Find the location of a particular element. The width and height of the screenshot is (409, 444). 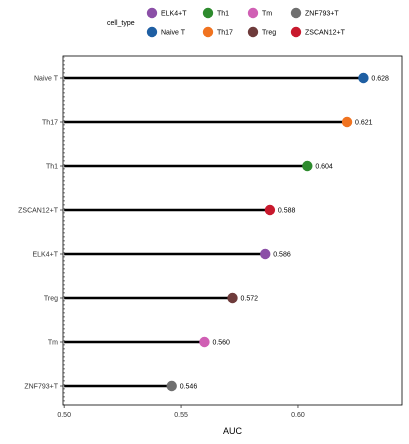

legend-label: Treg is located at coordinates (269, 33).